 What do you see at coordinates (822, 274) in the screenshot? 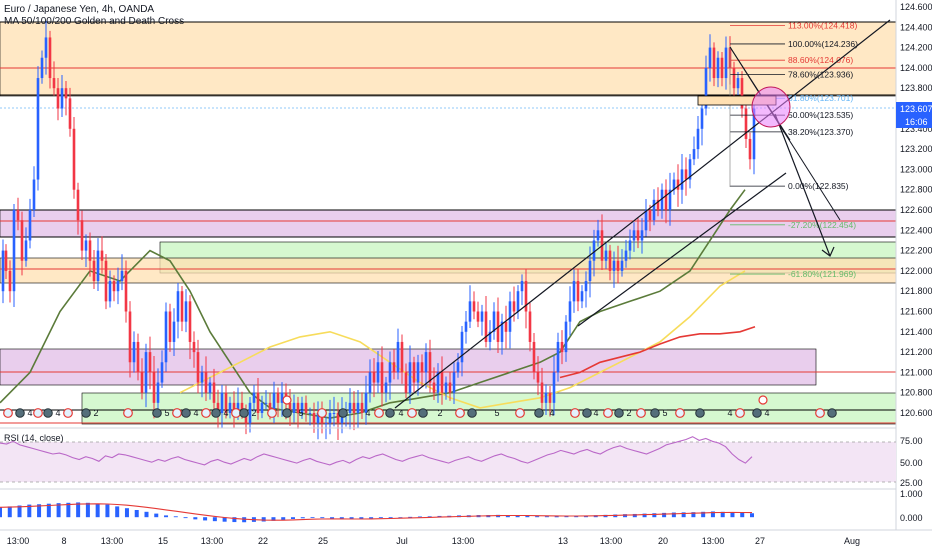
I see `fib-level-label: -61.80%(121.969)` at bounding box center [822, 274].